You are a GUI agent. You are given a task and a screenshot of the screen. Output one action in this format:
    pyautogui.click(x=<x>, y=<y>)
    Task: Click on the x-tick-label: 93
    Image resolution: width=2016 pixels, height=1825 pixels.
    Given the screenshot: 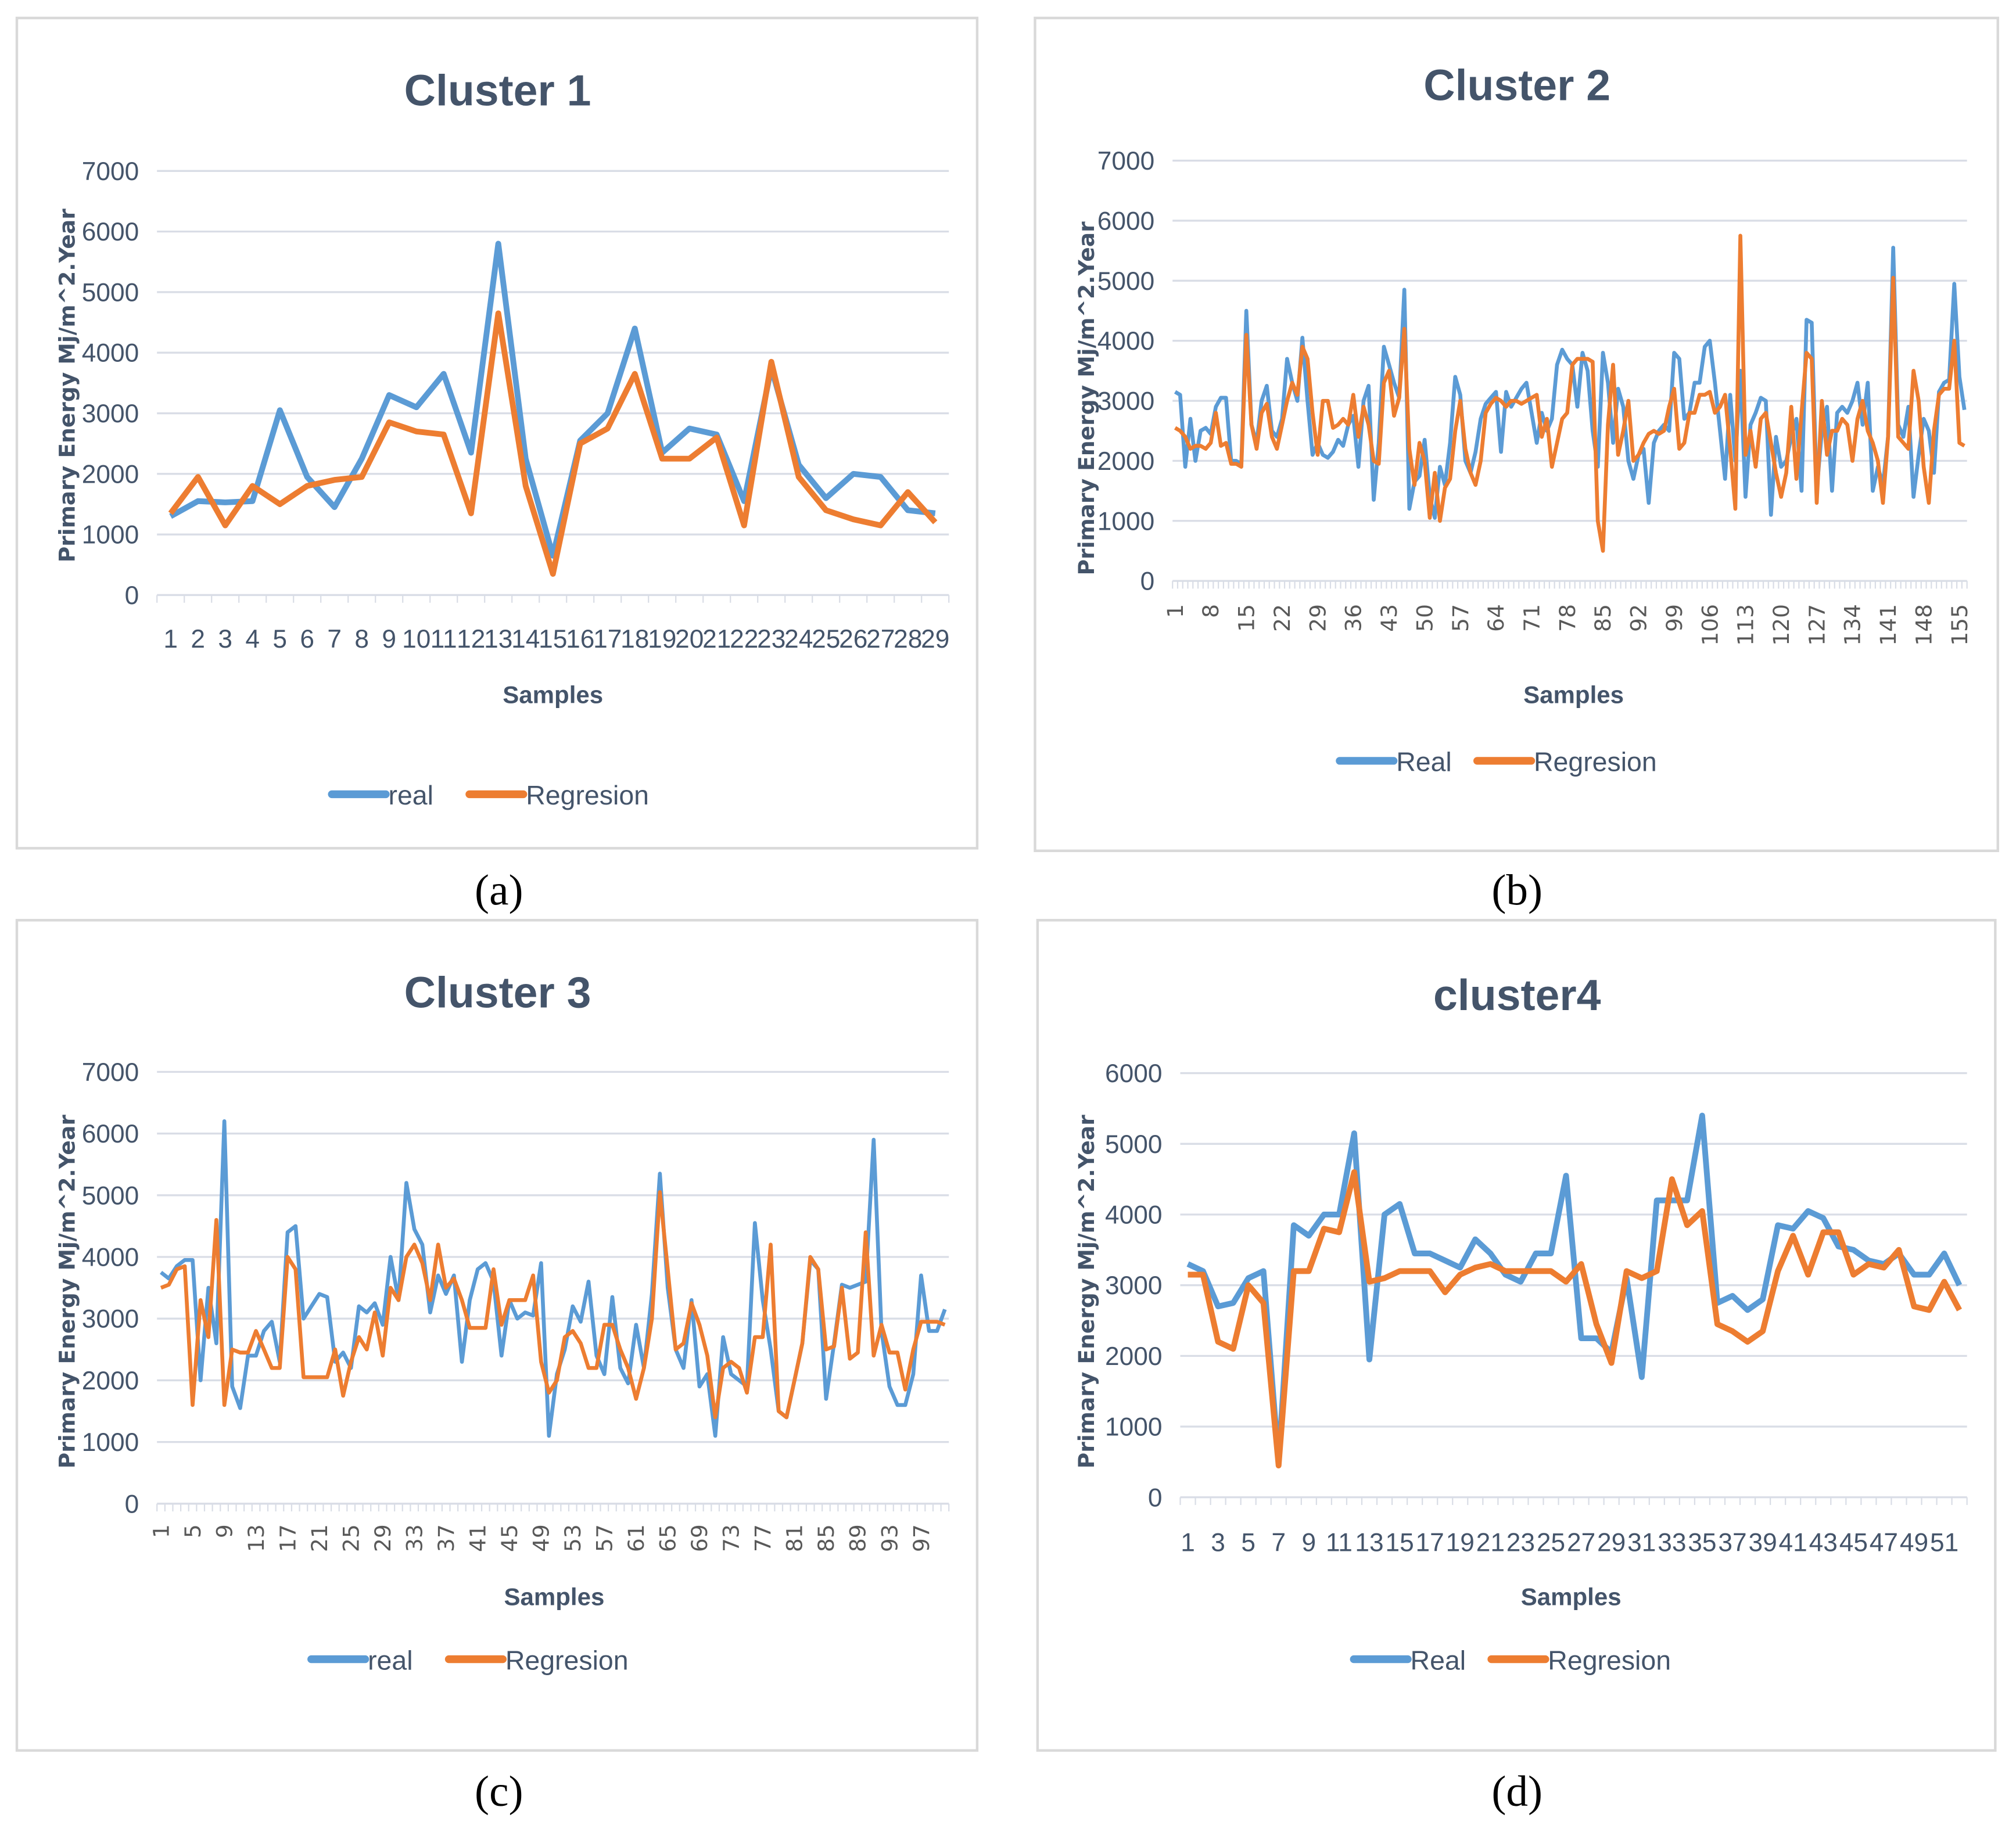 What is the action you would take?
    pyautogui.click(x=890, y=1538)
    